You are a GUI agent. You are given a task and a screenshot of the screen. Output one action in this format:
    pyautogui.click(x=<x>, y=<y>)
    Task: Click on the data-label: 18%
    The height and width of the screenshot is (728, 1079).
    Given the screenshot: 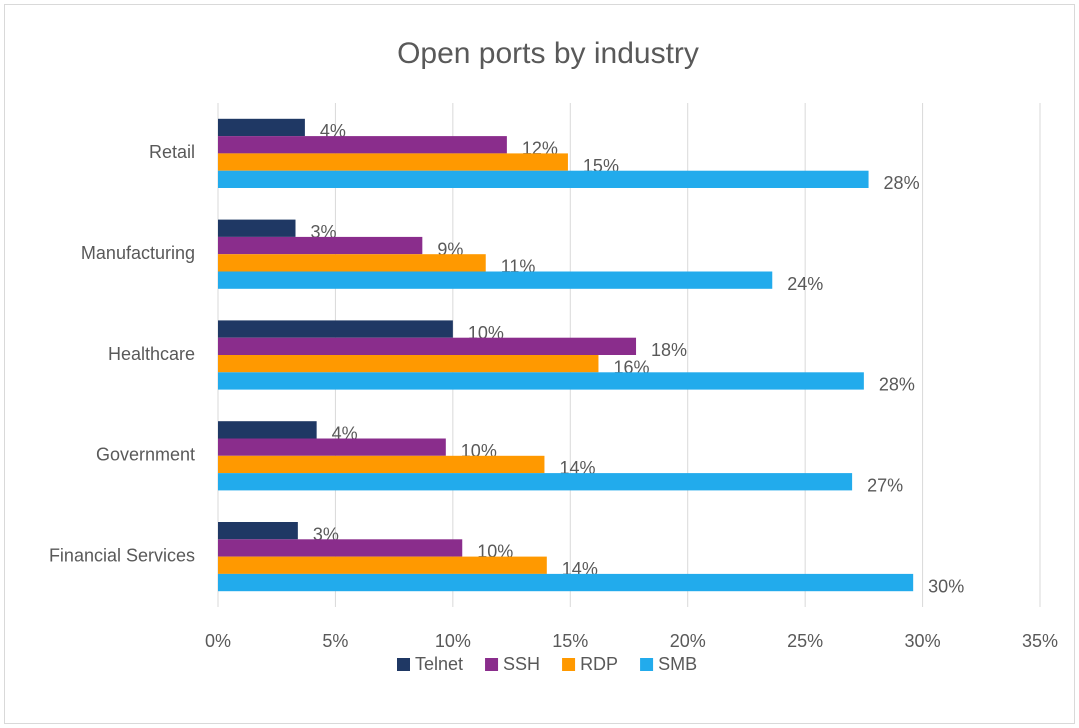 What is the action you would take?
    pyautogui.click(x=669, y=350)
    